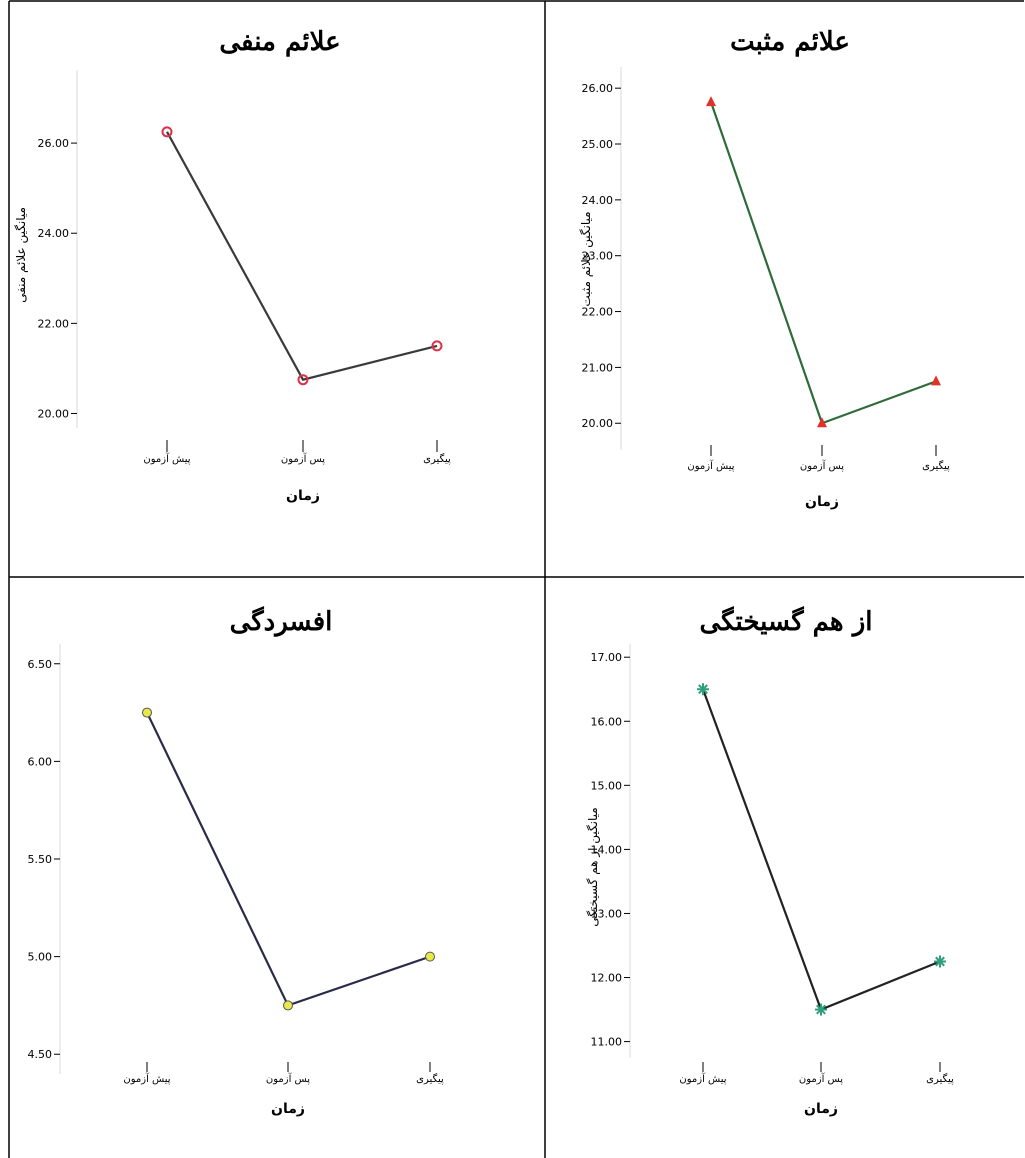  I want to click on y-tick-label: 21.00, so click(598, 367).